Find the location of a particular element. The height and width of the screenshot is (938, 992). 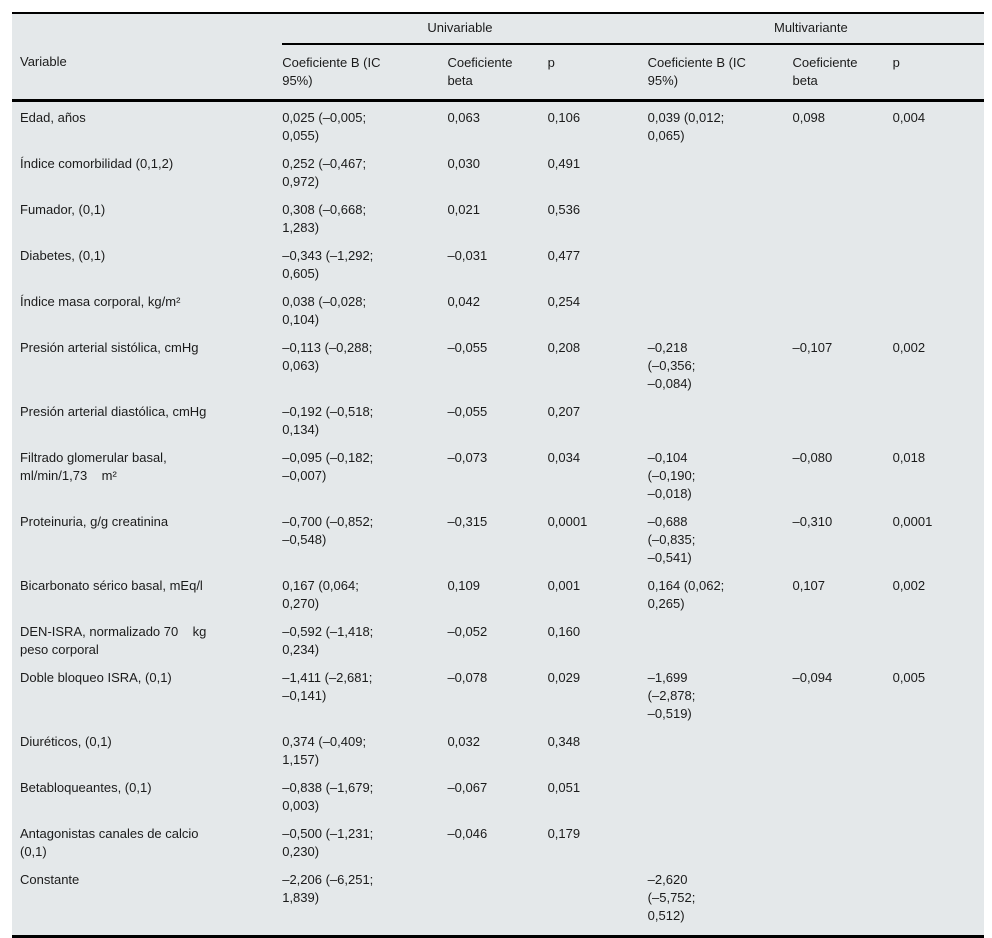

uni-beta-cell: –0,052 is located at coordinates (467, 631).